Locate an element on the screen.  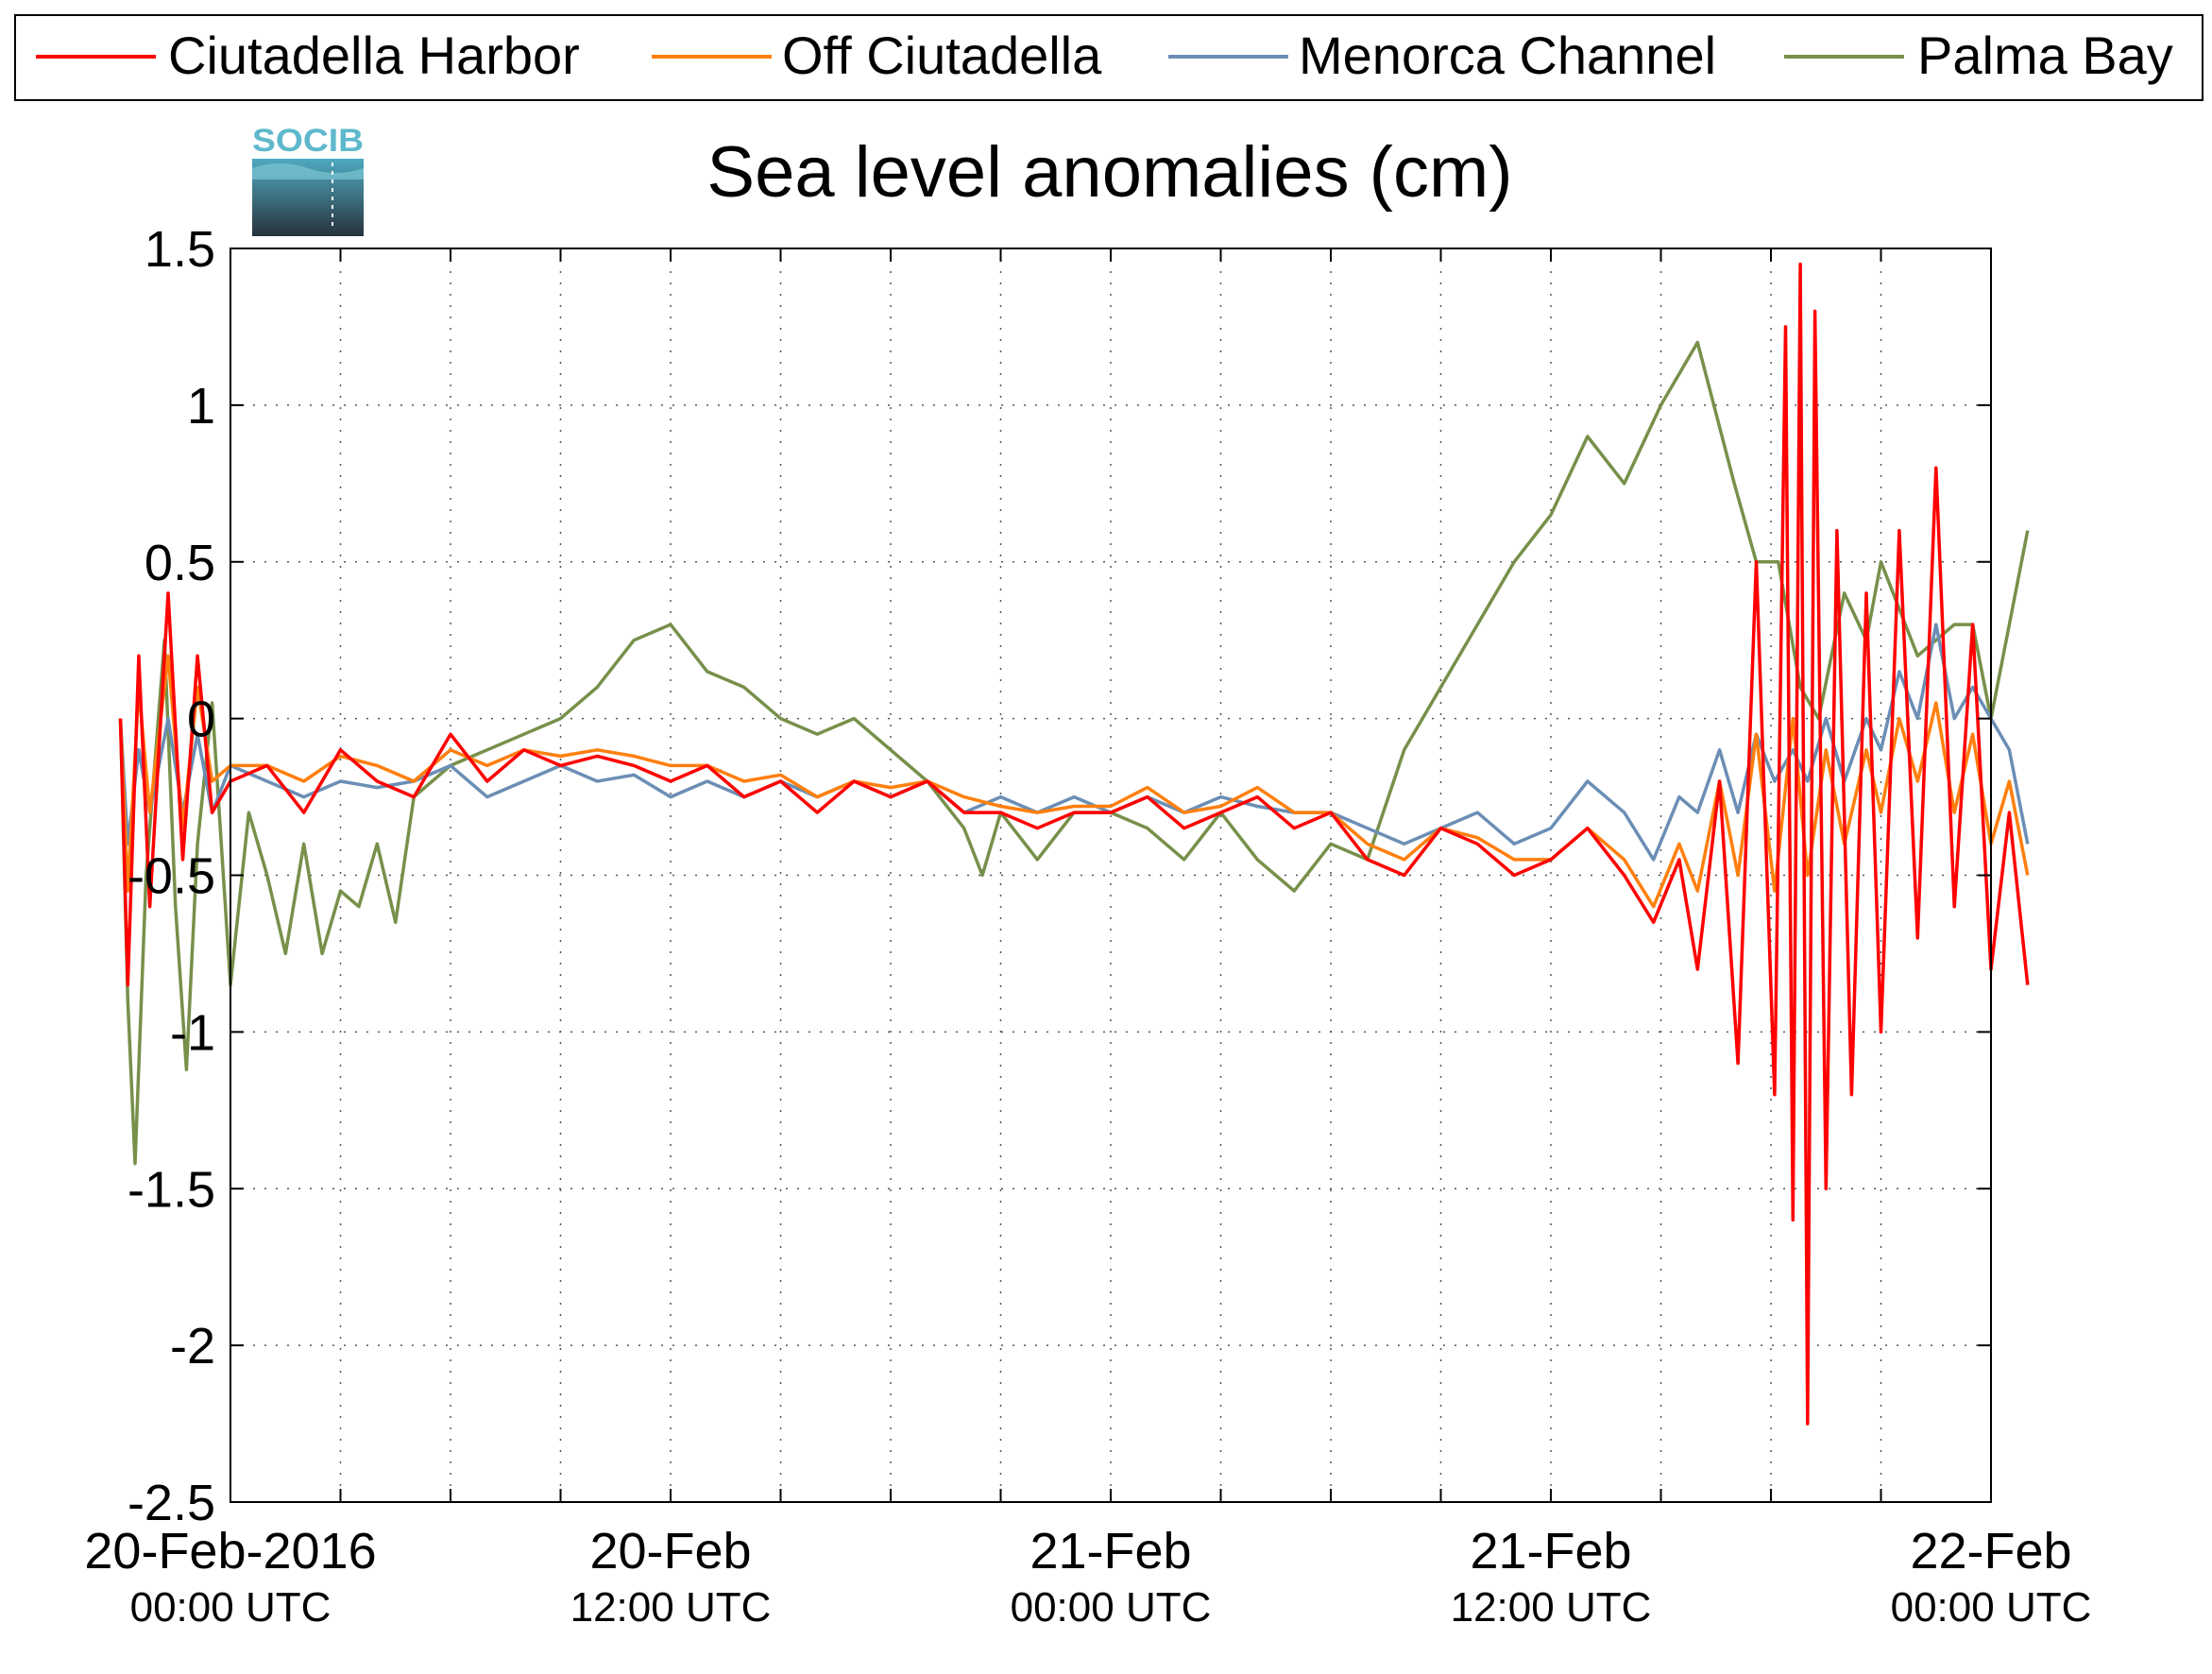
y-tick-label: 0 is located at coordinates (201, 720).